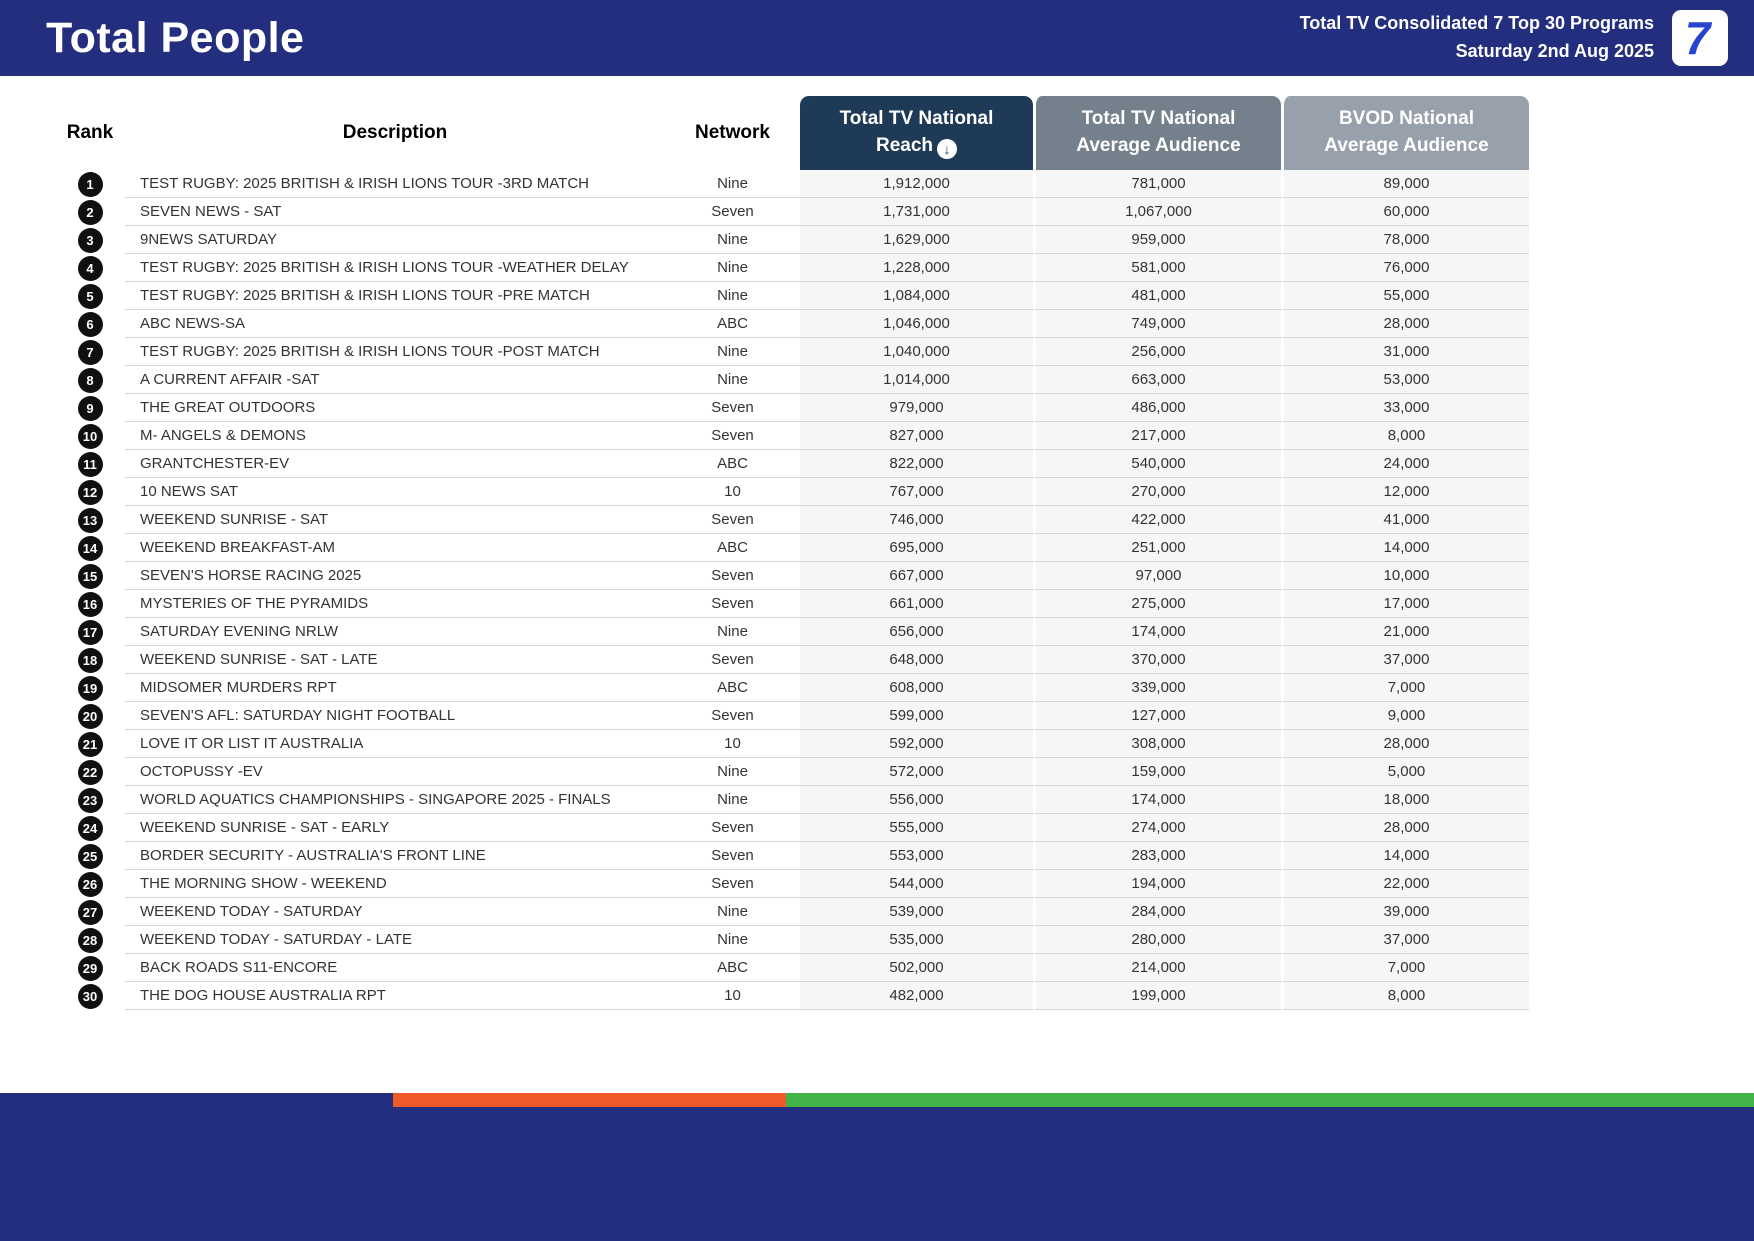 The height and width of the screenshot is (1241, 1754). What do you see at coordinates (1405, 632) in the screenshot?
I see `bvod-average-audience-cell: 21,000` at bounding box center [1405, 632].